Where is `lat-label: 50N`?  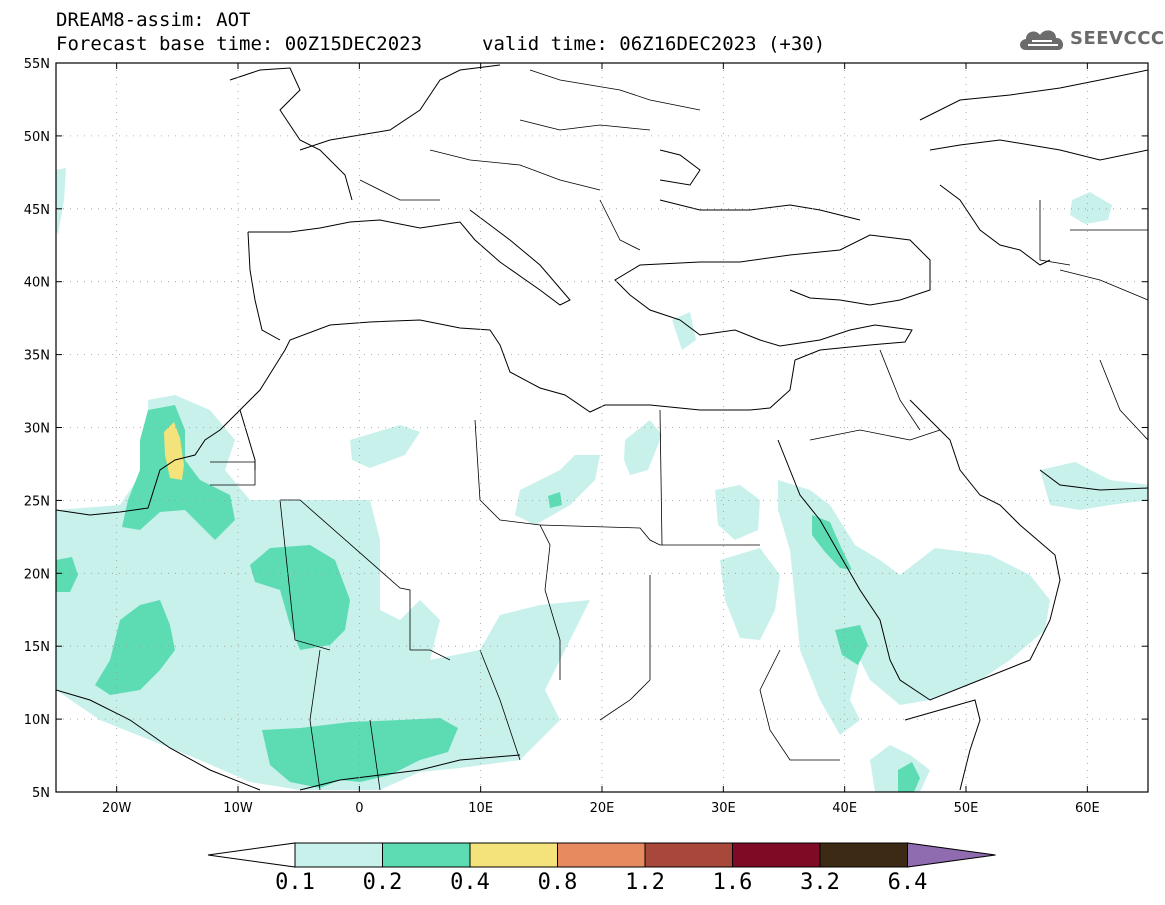 lat-label: 50N is located at coordinates (37, 137).